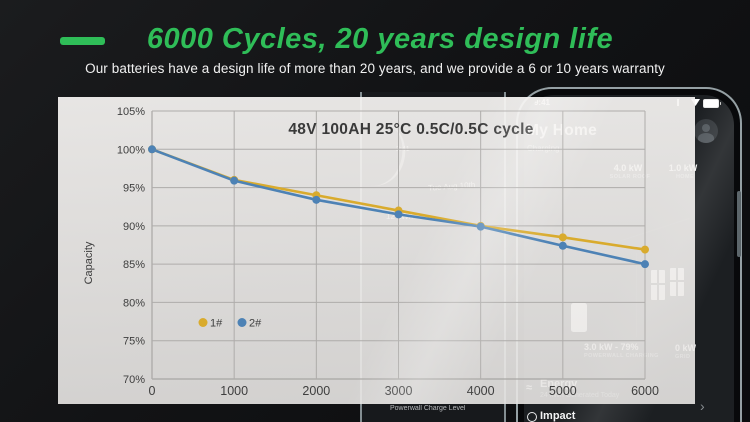 The image size is (750, 422). What do you see at coordinates (399, 391) in the screenshot?
I see `x-tick-label: 3000` at bounding box center [399, 391].